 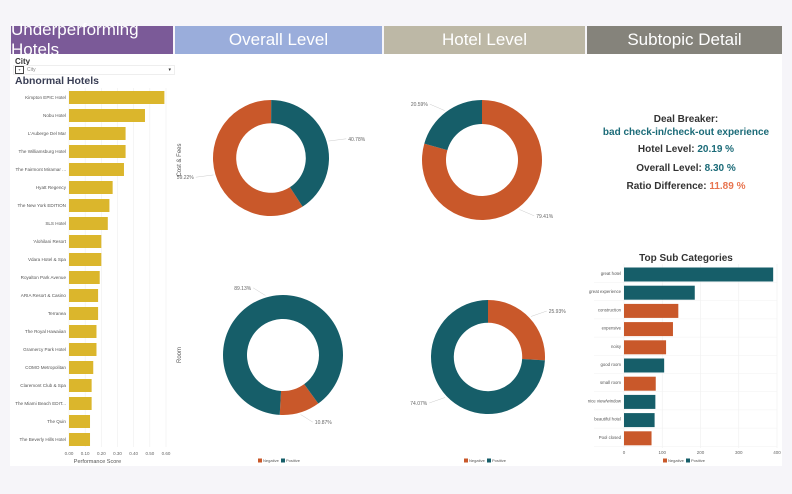 What do you see at coordinates (57, 81) in the screenshot?
I see `abnormal-hotels-title: Abnormal Hotels` at bounding box center [57, 81].